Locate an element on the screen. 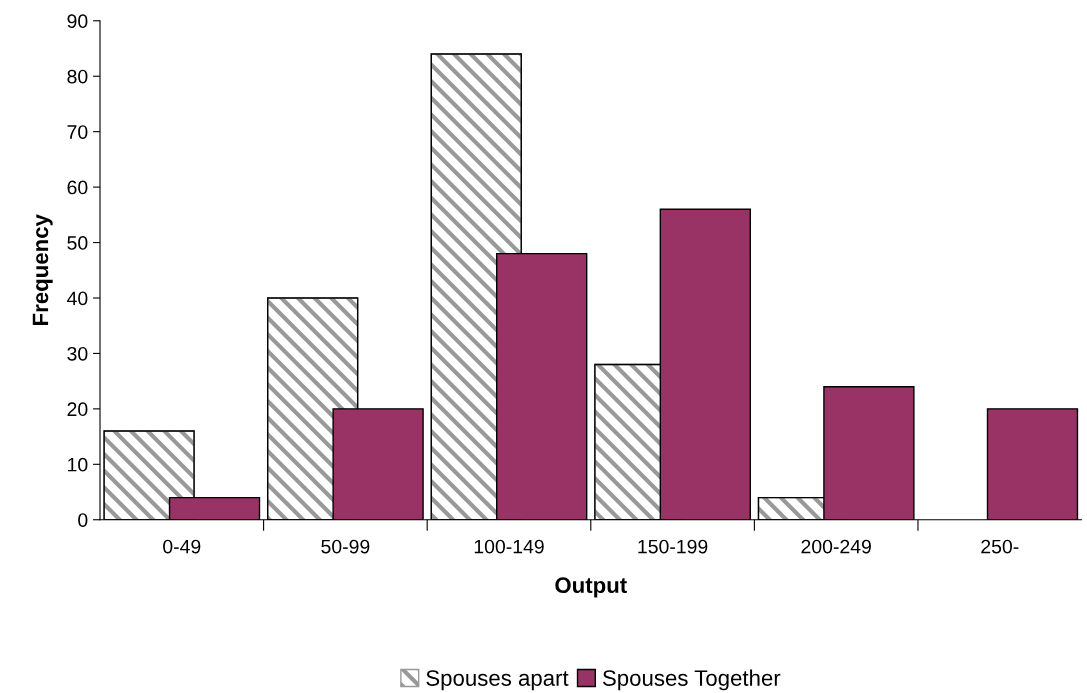  legend-label: Spouses apart is located at coordinates (497, 680).